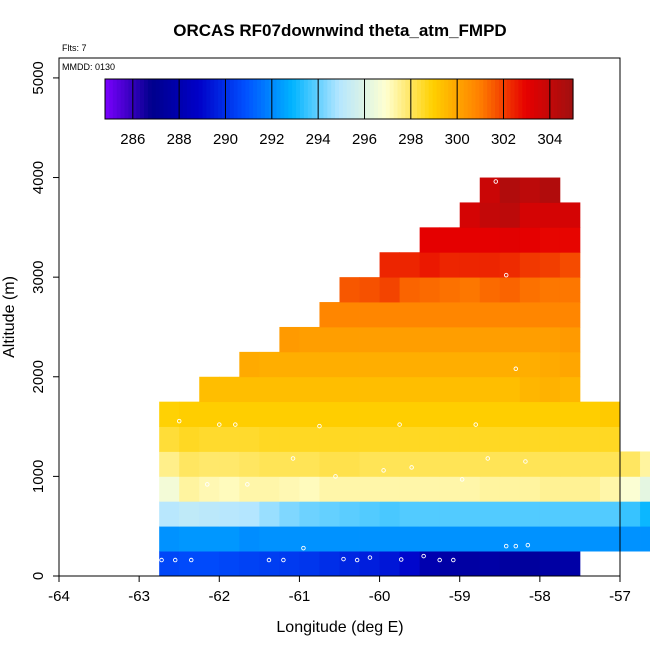 This screenshot has width=650, height=650. I want to click on y-axis: 0 1000 2000 3000 4000 5000, so click(44, 320).